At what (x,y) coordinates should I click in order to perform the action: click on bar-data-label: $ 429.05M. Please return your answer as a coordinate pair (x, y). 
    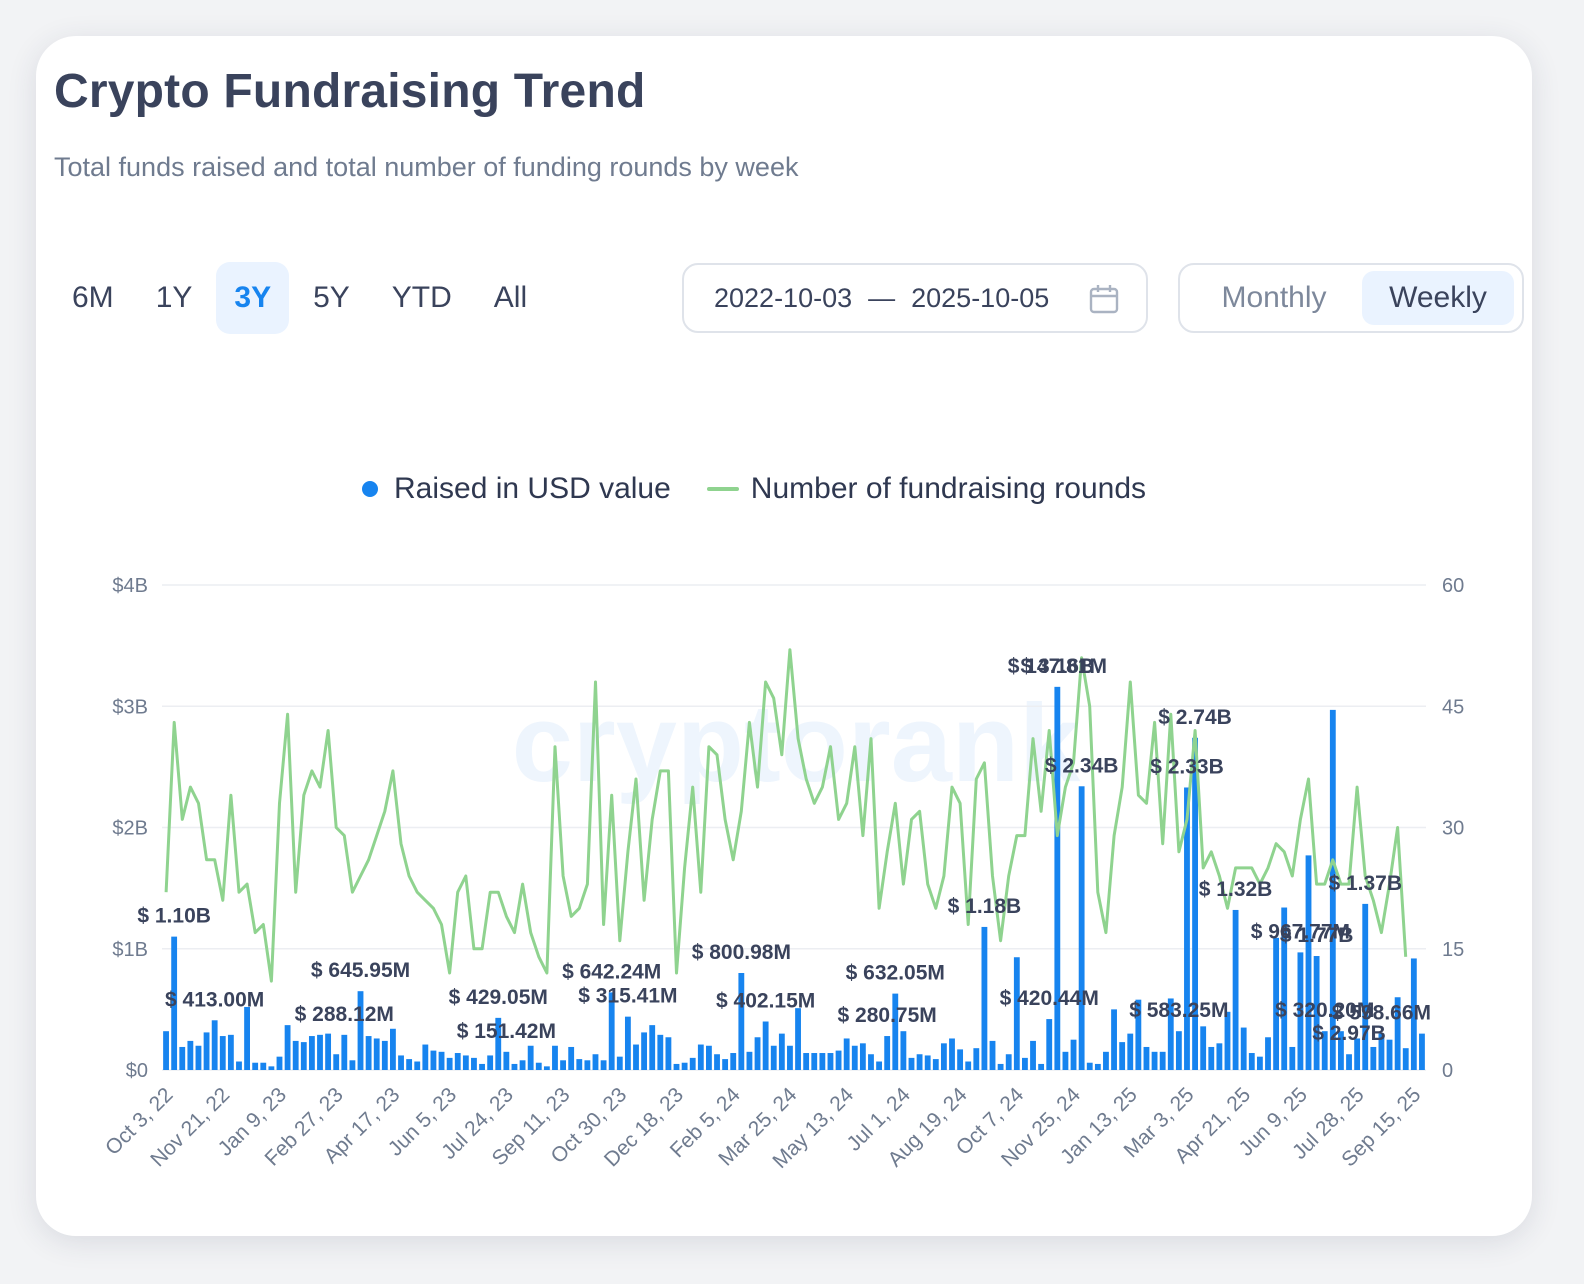
    Looking at the image, I should click on (498, 997).